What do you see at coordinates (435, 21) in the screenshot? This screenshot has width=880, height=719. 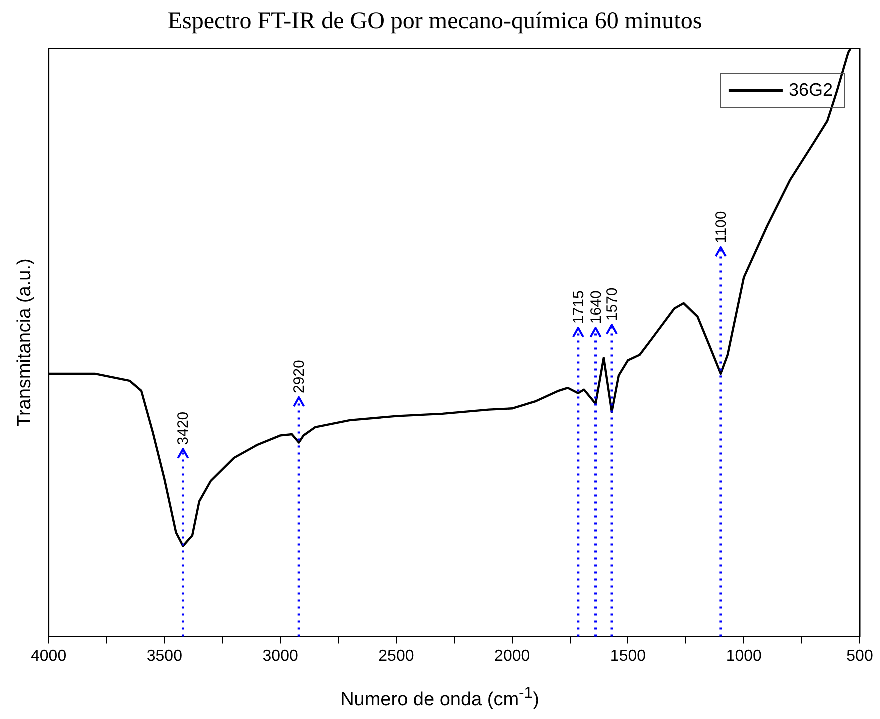 I see `chart-title: Espectro FT-IR de GO por mecano-química 60 minutos` at bounding box center [435, 21].